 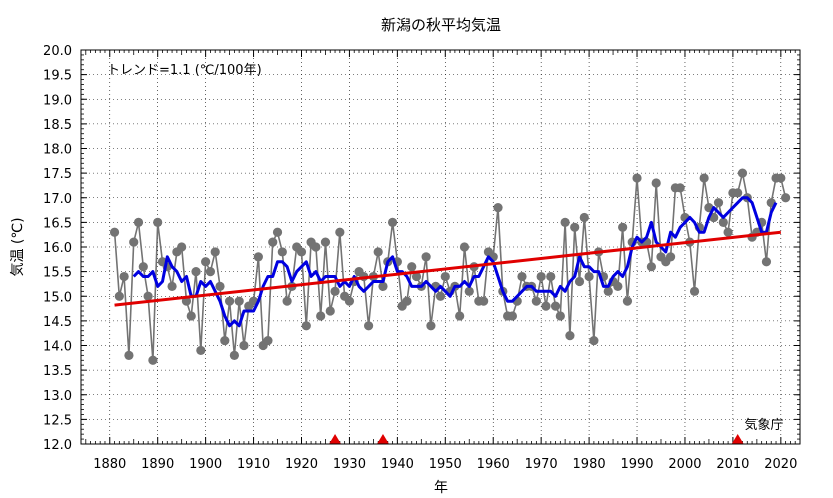 I want to click on y-tick-label: 12.0, so click(x=57, y=445).